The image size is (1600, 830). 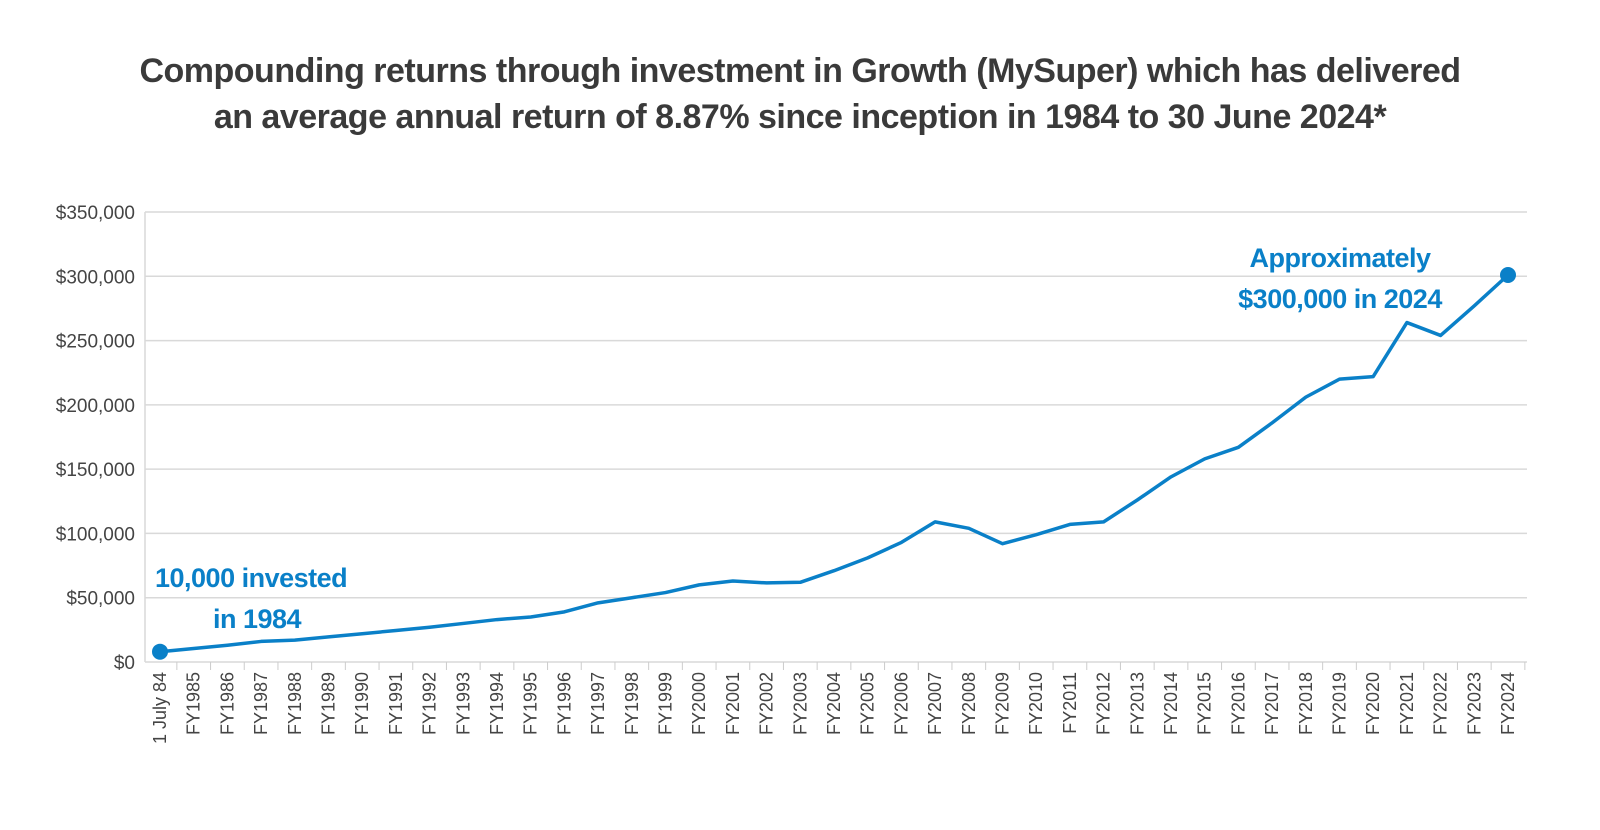 What do you see at coordinates (463, 703) in the screenshot?
I see `x-tick-label: FY1993` at bounding box center [463, 703].